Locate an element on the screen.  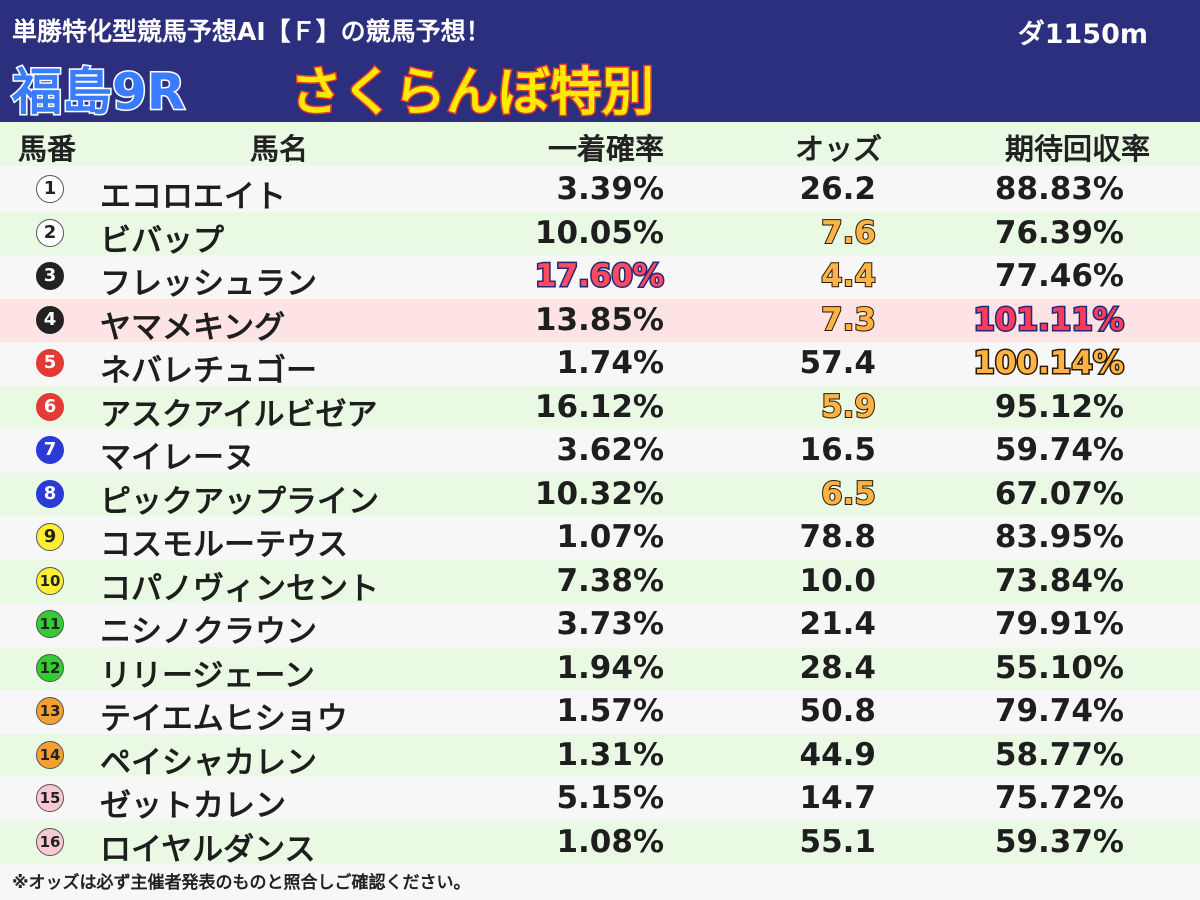
header-banner: 単勝特化型競馬予想AI【Ｆ】の競馬予想！ ダ1150m 福島9R さくらんぼ特別 is located at coordinates (600, 62).